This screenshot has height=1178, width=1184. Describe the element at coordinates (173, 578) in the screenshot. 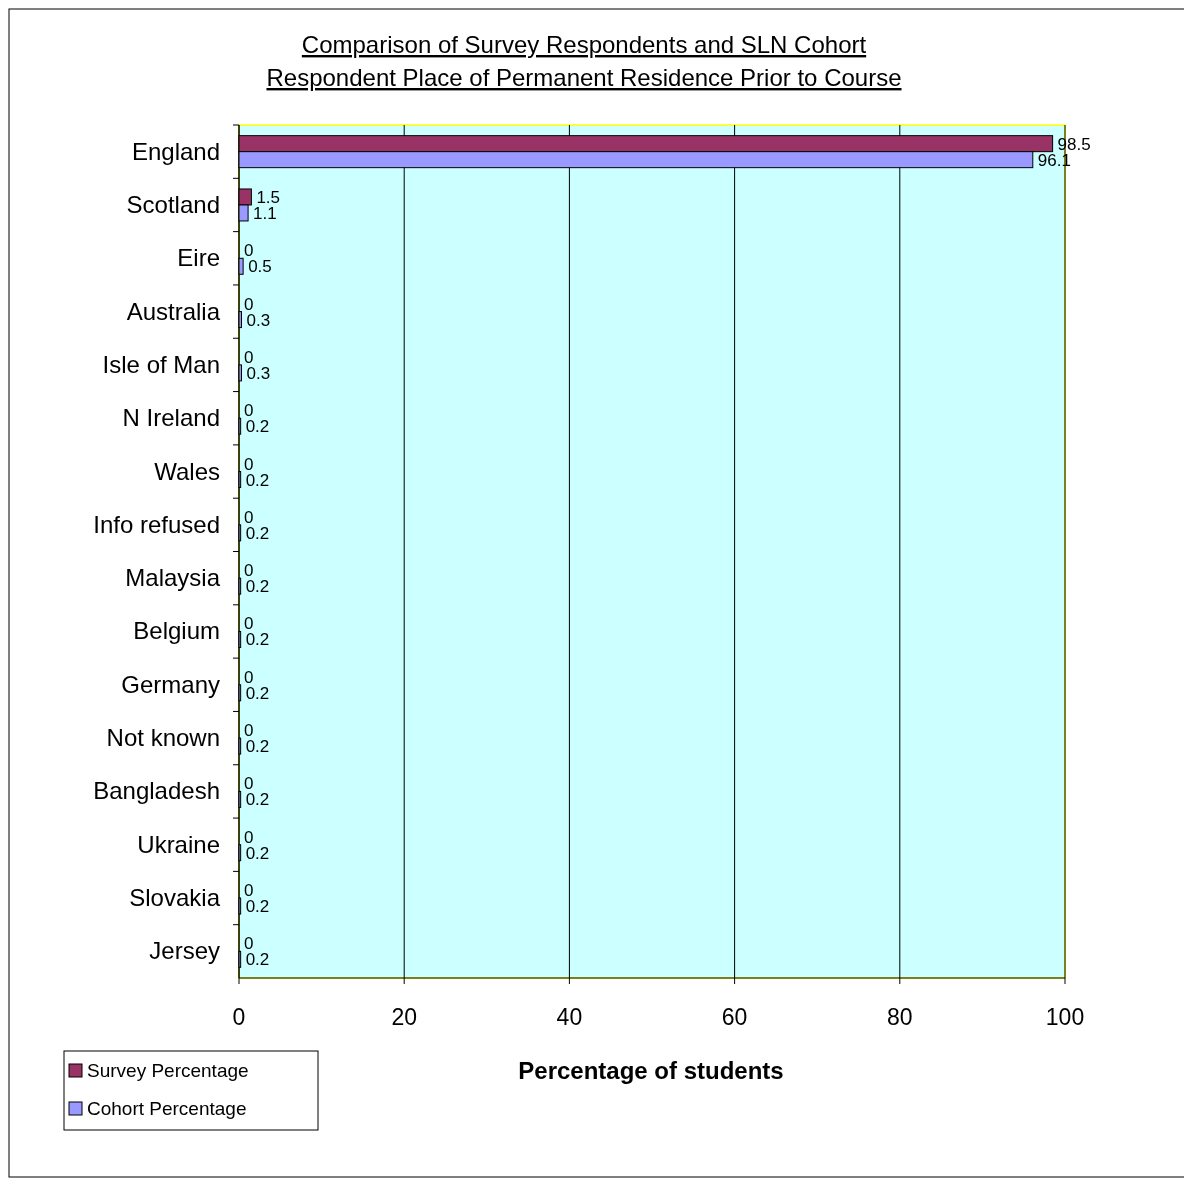

I see `y-tick-label: Malaysia` at that location.